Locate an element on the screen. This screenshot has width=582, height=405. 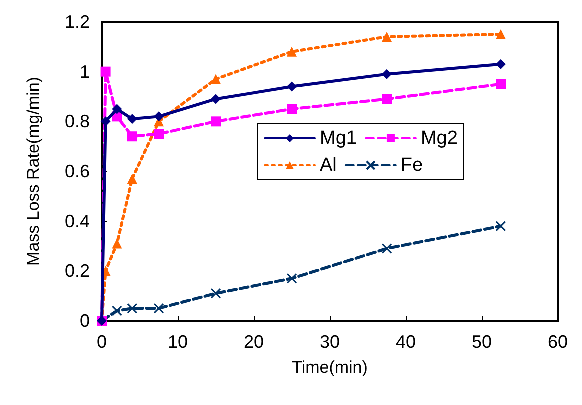
legend-label: Al is located at coordinates (328, 165).